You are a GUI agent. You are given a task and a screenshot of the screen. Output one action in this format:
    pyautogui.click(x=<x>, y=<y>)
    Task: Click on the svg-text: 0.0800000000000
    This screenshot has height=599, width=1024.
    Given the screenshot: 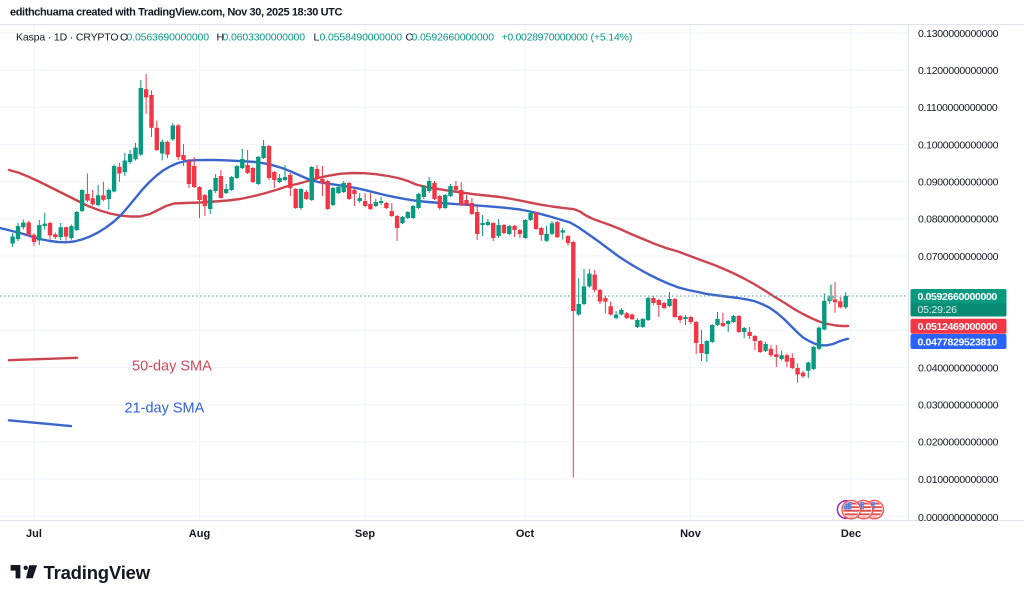 What is the action you would take?
    pyautogui.click(x=958, y=220)
    